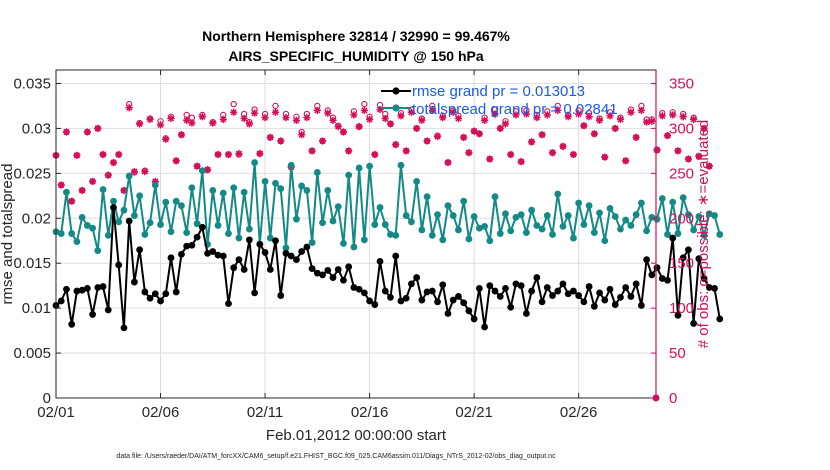 This screenshot has height=470, width=830. I want to click on left-y-axis-label: rmse and totalspread, so click(8, 234).